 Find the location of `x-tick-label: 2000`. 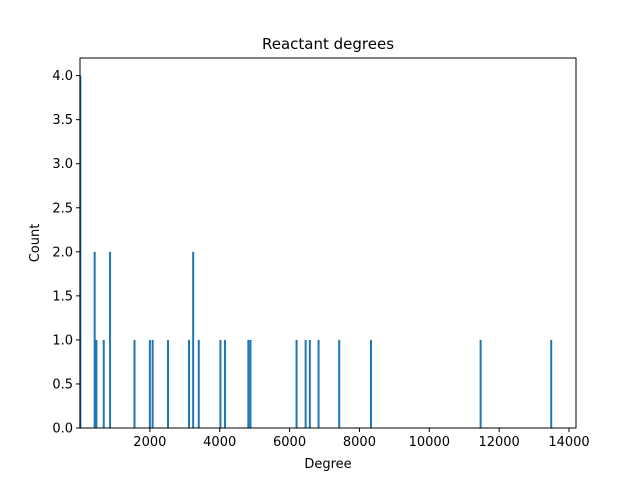

x-tick-label: 2000 is located at coordinates (149, 442).